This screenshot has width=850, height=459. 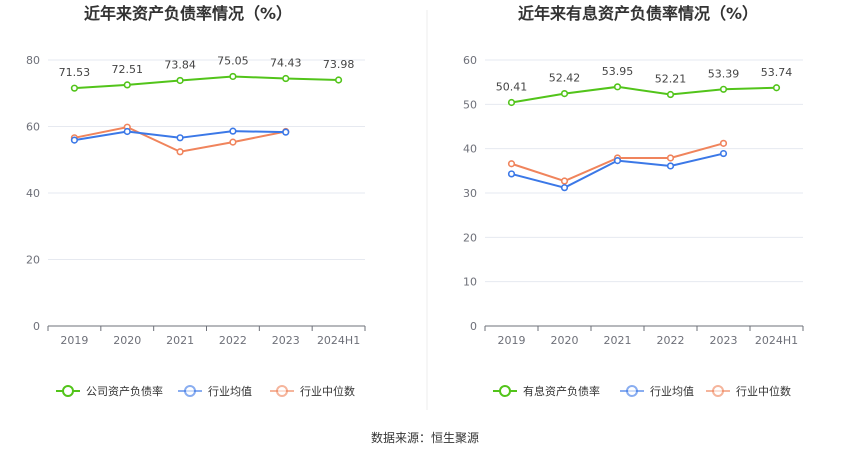 I want to click on data-label: 75.05, so click(x=233, y=60).